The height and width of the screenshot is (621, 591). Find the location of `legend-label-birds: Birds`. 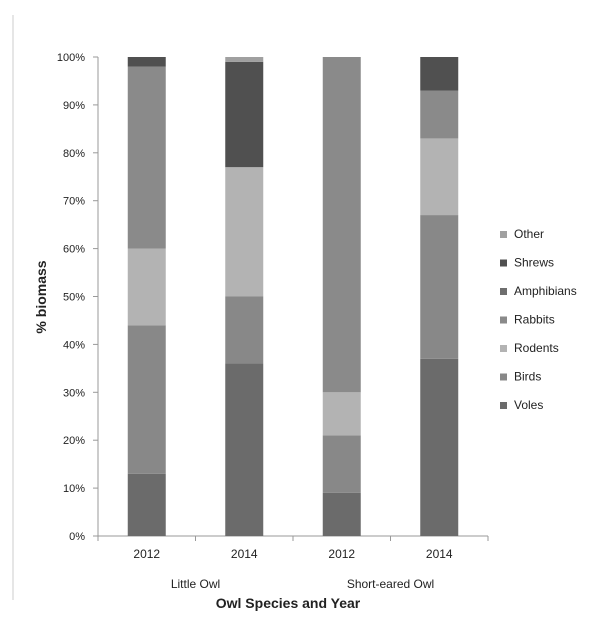

legend-label-birds: Birds is located at coordinates (527, 377).